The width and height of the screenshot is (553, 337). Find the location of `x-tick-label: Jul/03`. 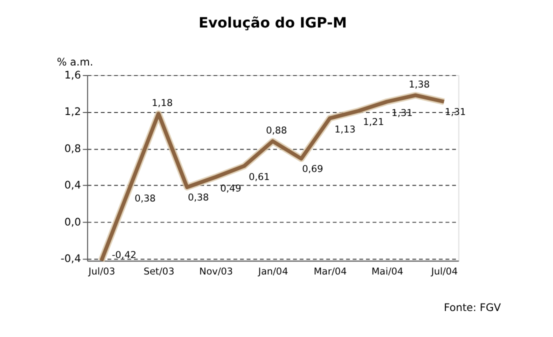

x-tick-label: Jul/03 is located at coordinates (102, 272).